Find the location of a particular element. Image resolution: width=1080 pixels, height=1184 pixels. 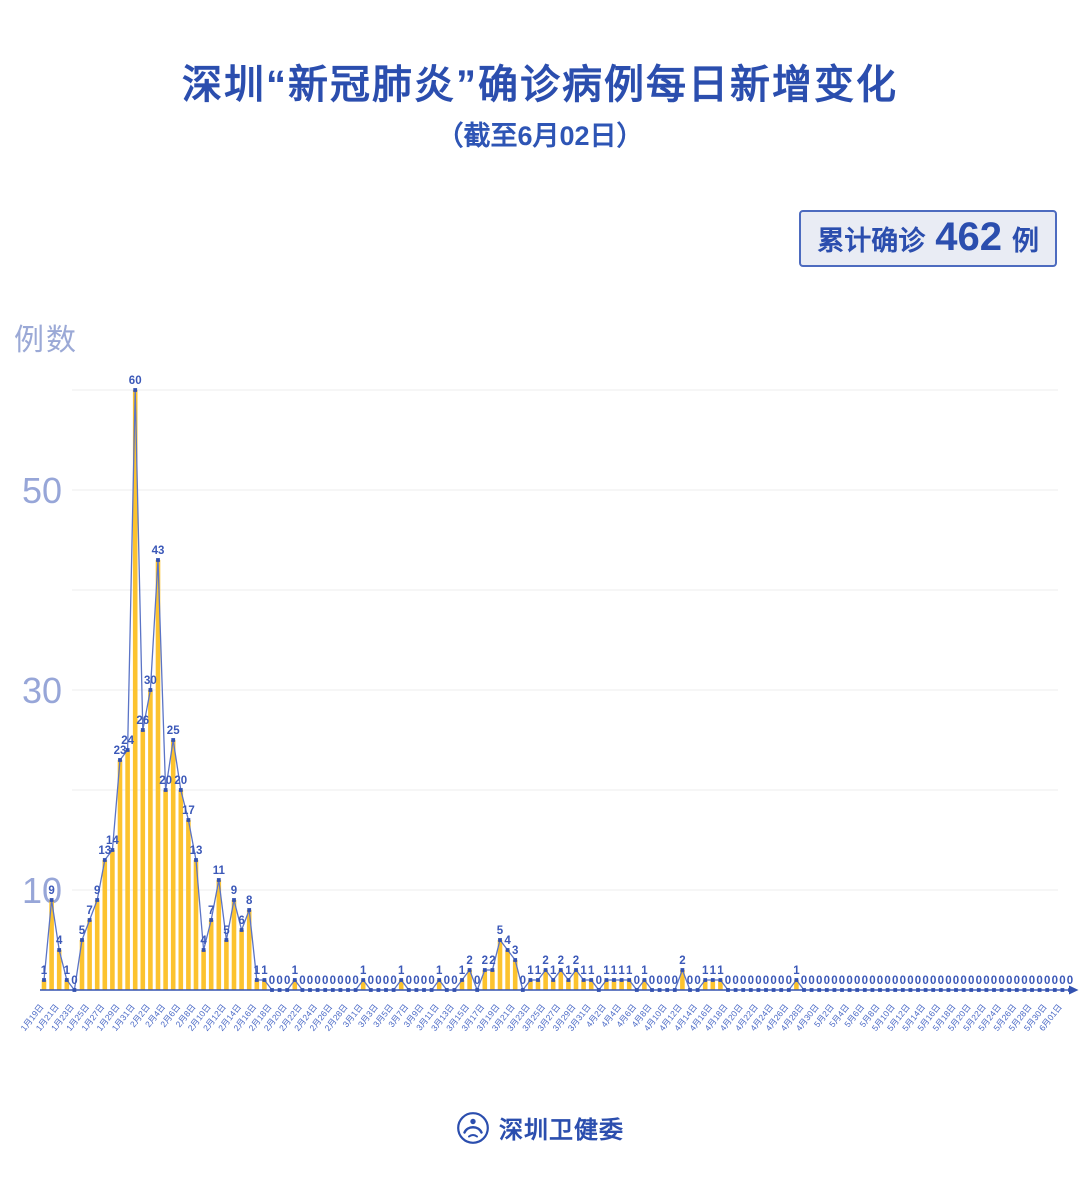

svg-text: 10 is located at coordinates (42, 890).